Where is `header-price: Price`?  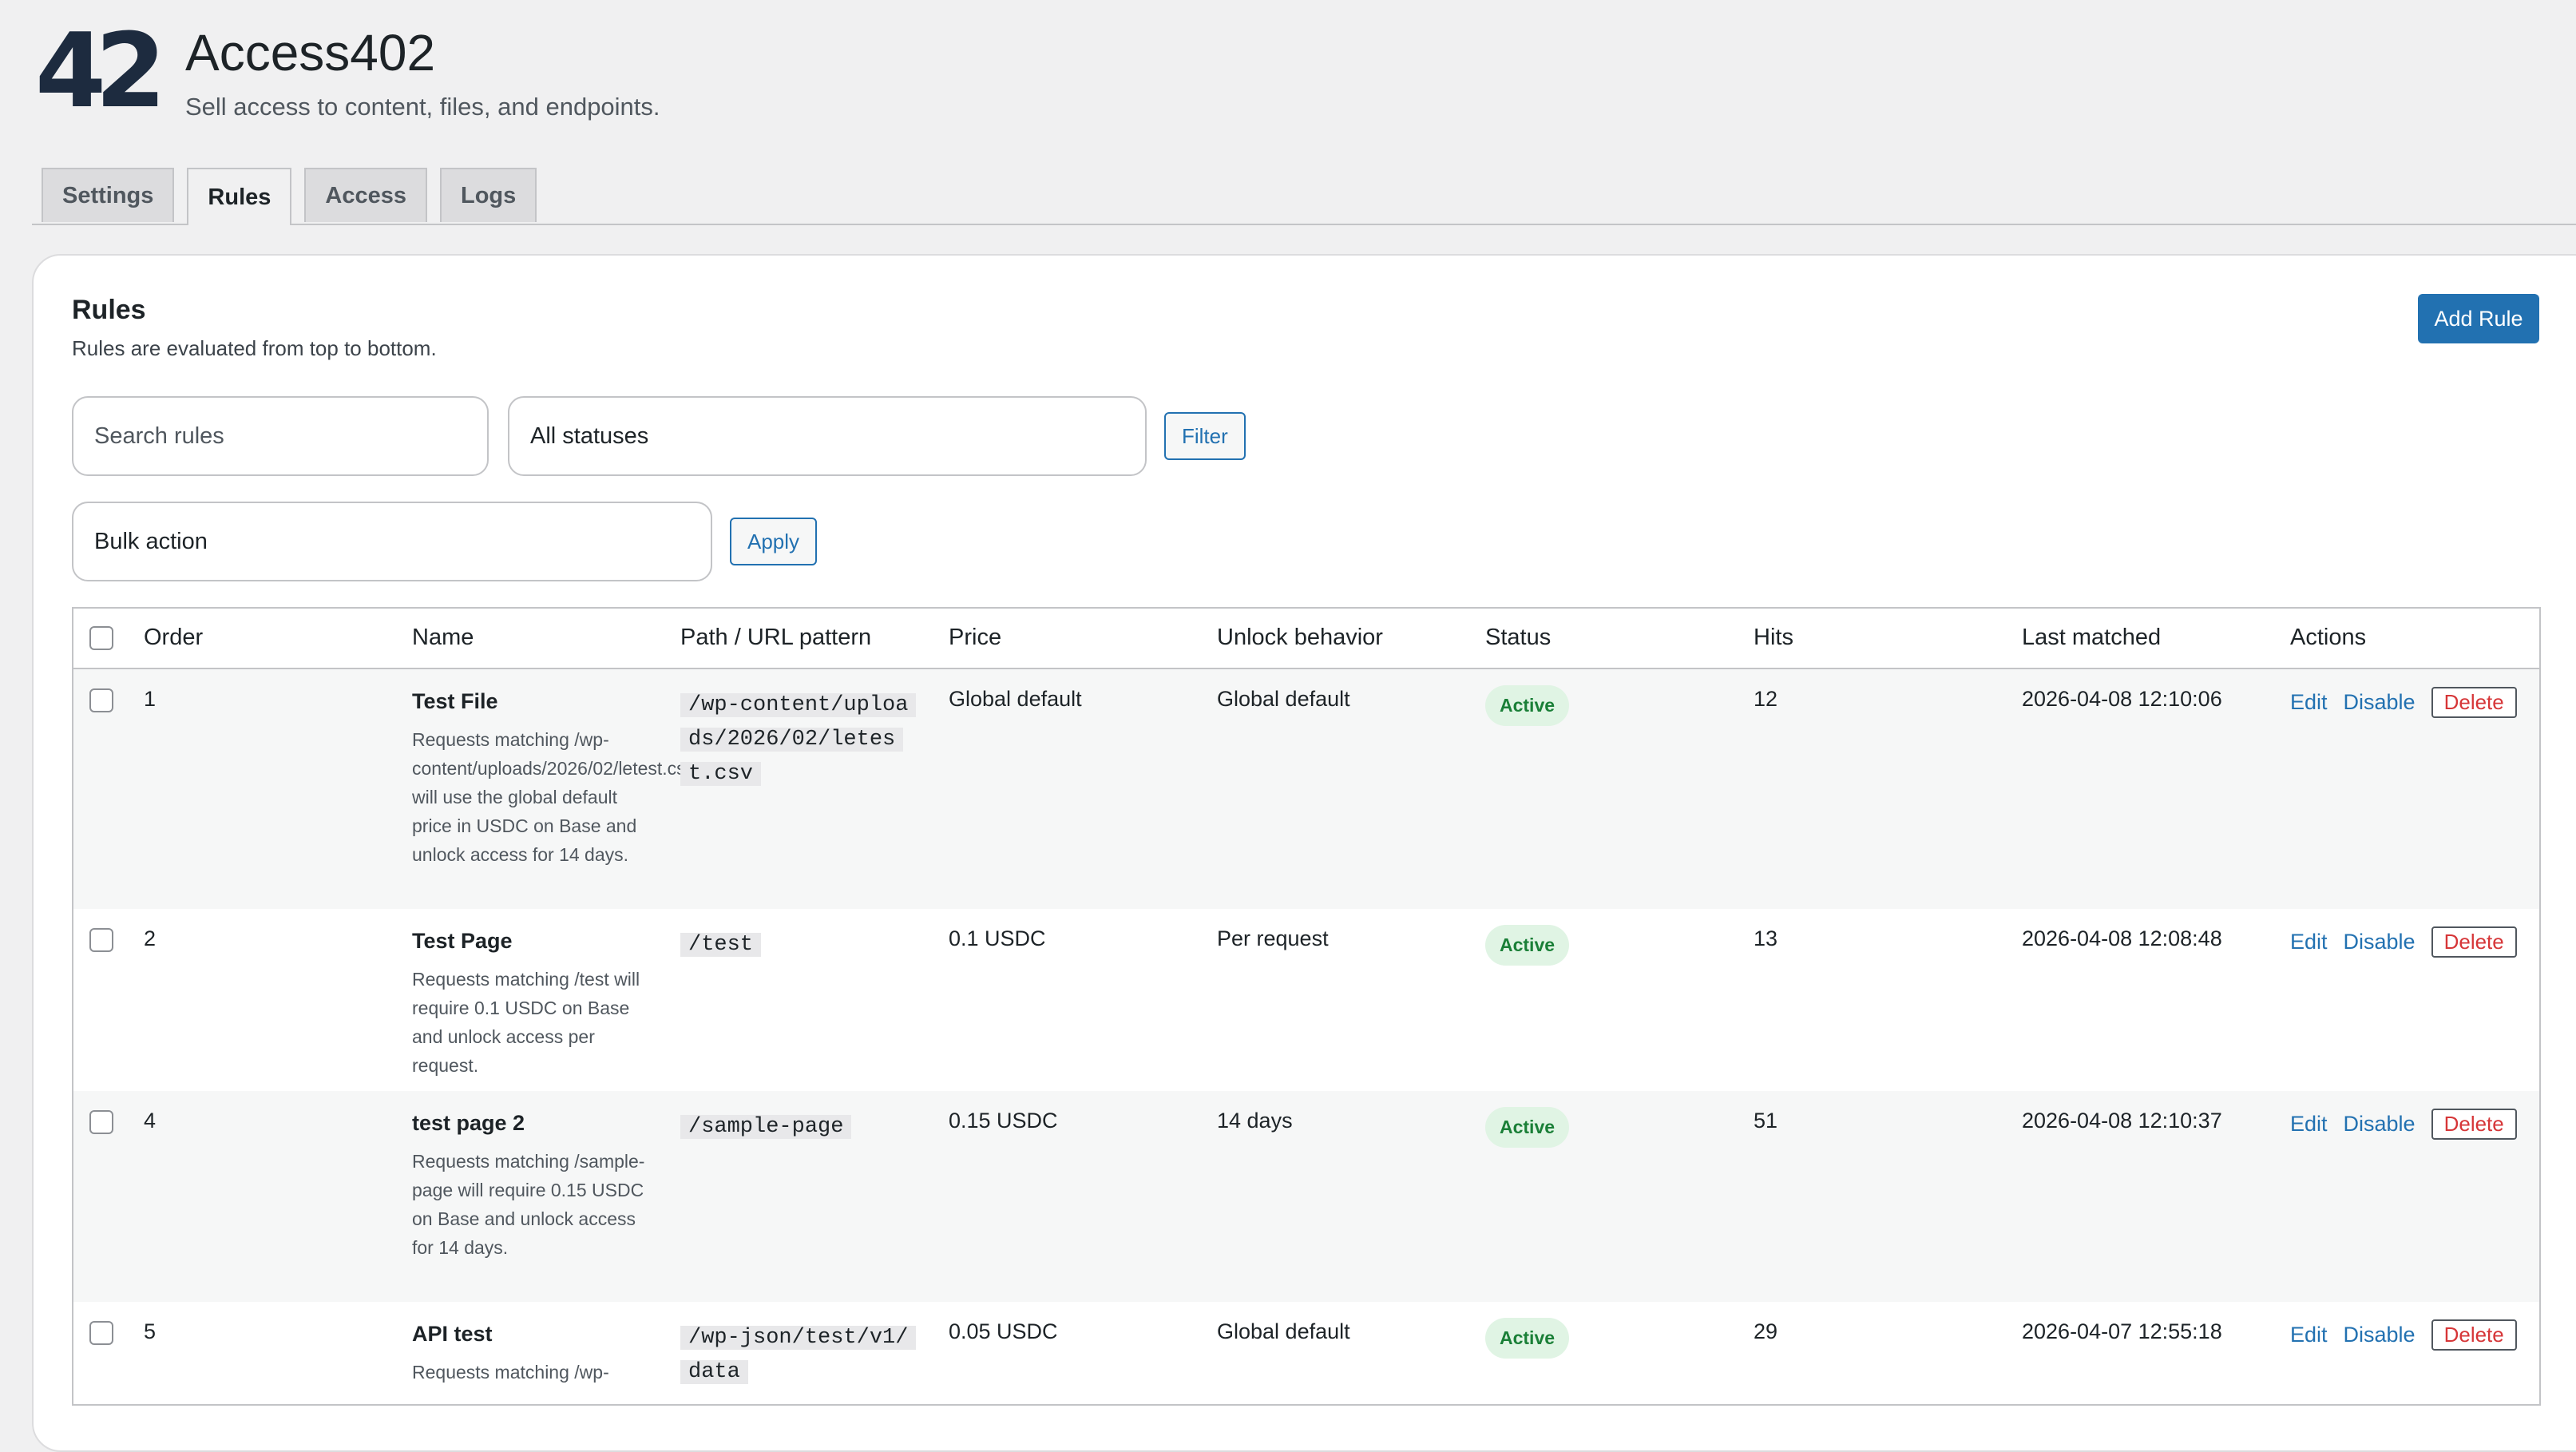
header-price: Price is located at coordinates (975, 637).